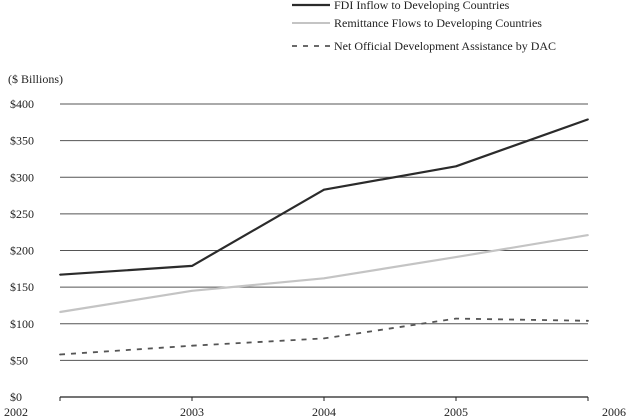 This screenshot has height=420, width=630. I want to click on y-tick-label: $400, so click(22, 104).